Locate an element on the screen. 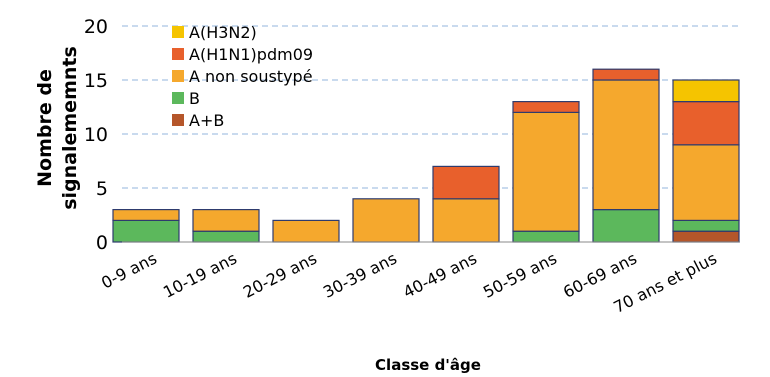  y-axis-ticks: 0 5 10 15 20 is located at coordinates (96, 135).